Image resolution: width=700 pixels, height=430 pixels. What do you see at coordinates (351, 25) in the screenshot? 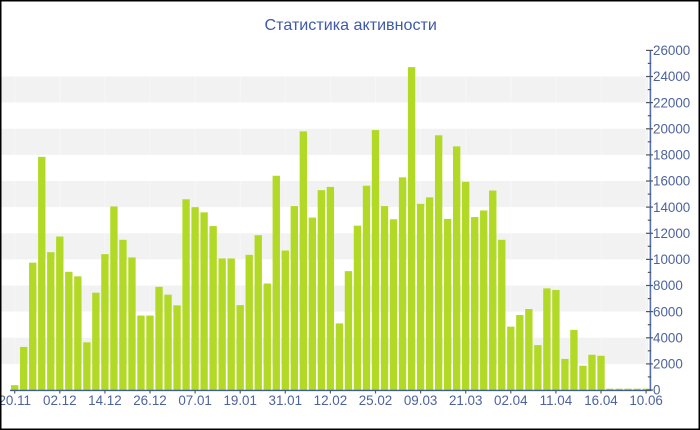
I see `svg-text: Статистика активности` at bounding box center [351, 25].